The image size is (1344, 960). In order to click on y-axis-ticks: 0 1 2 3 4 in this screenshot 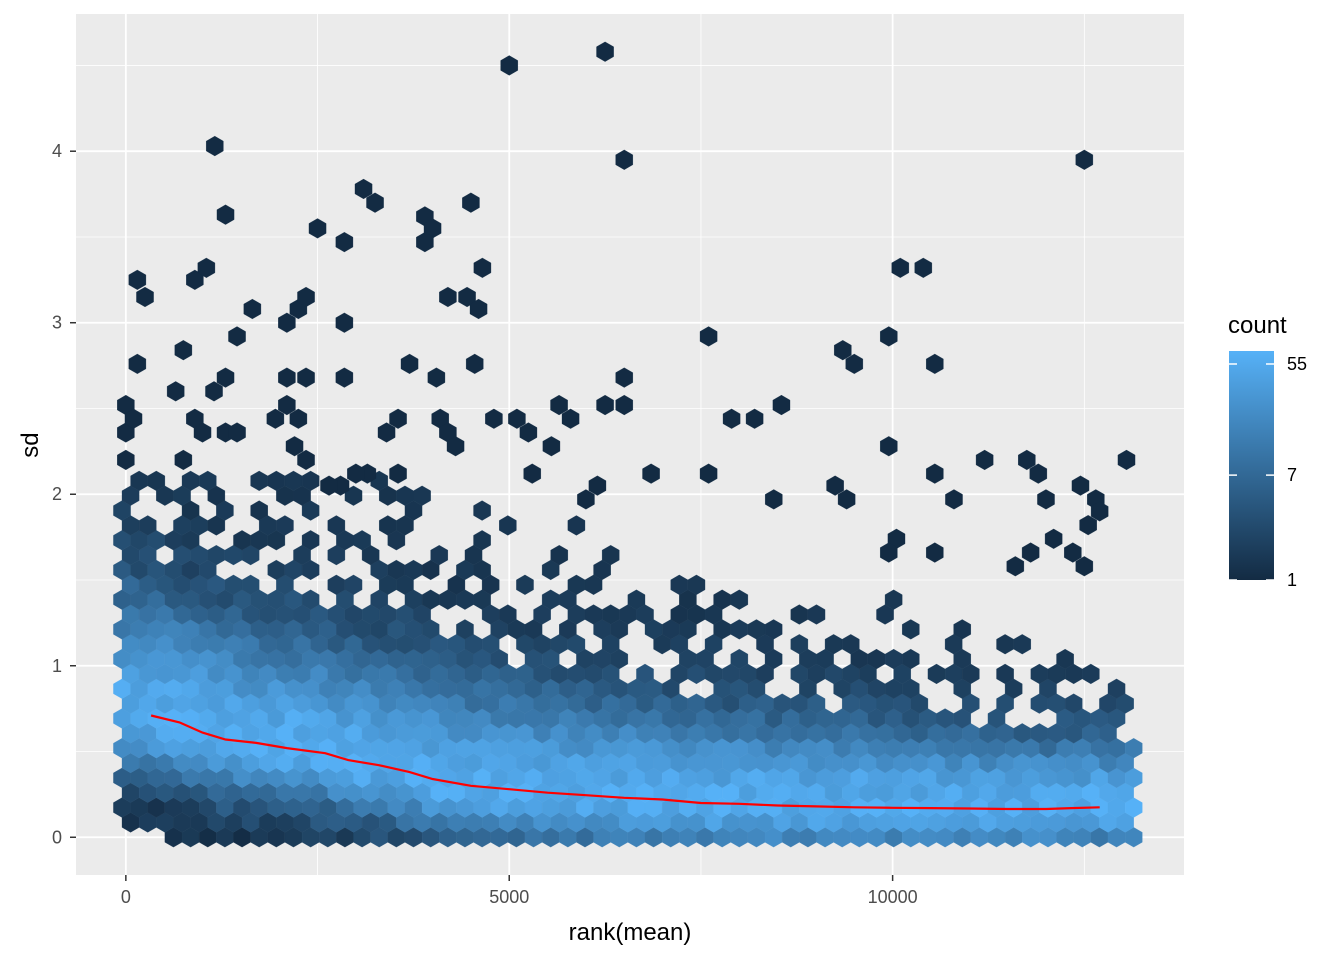, I will do `click(64, 494)`.